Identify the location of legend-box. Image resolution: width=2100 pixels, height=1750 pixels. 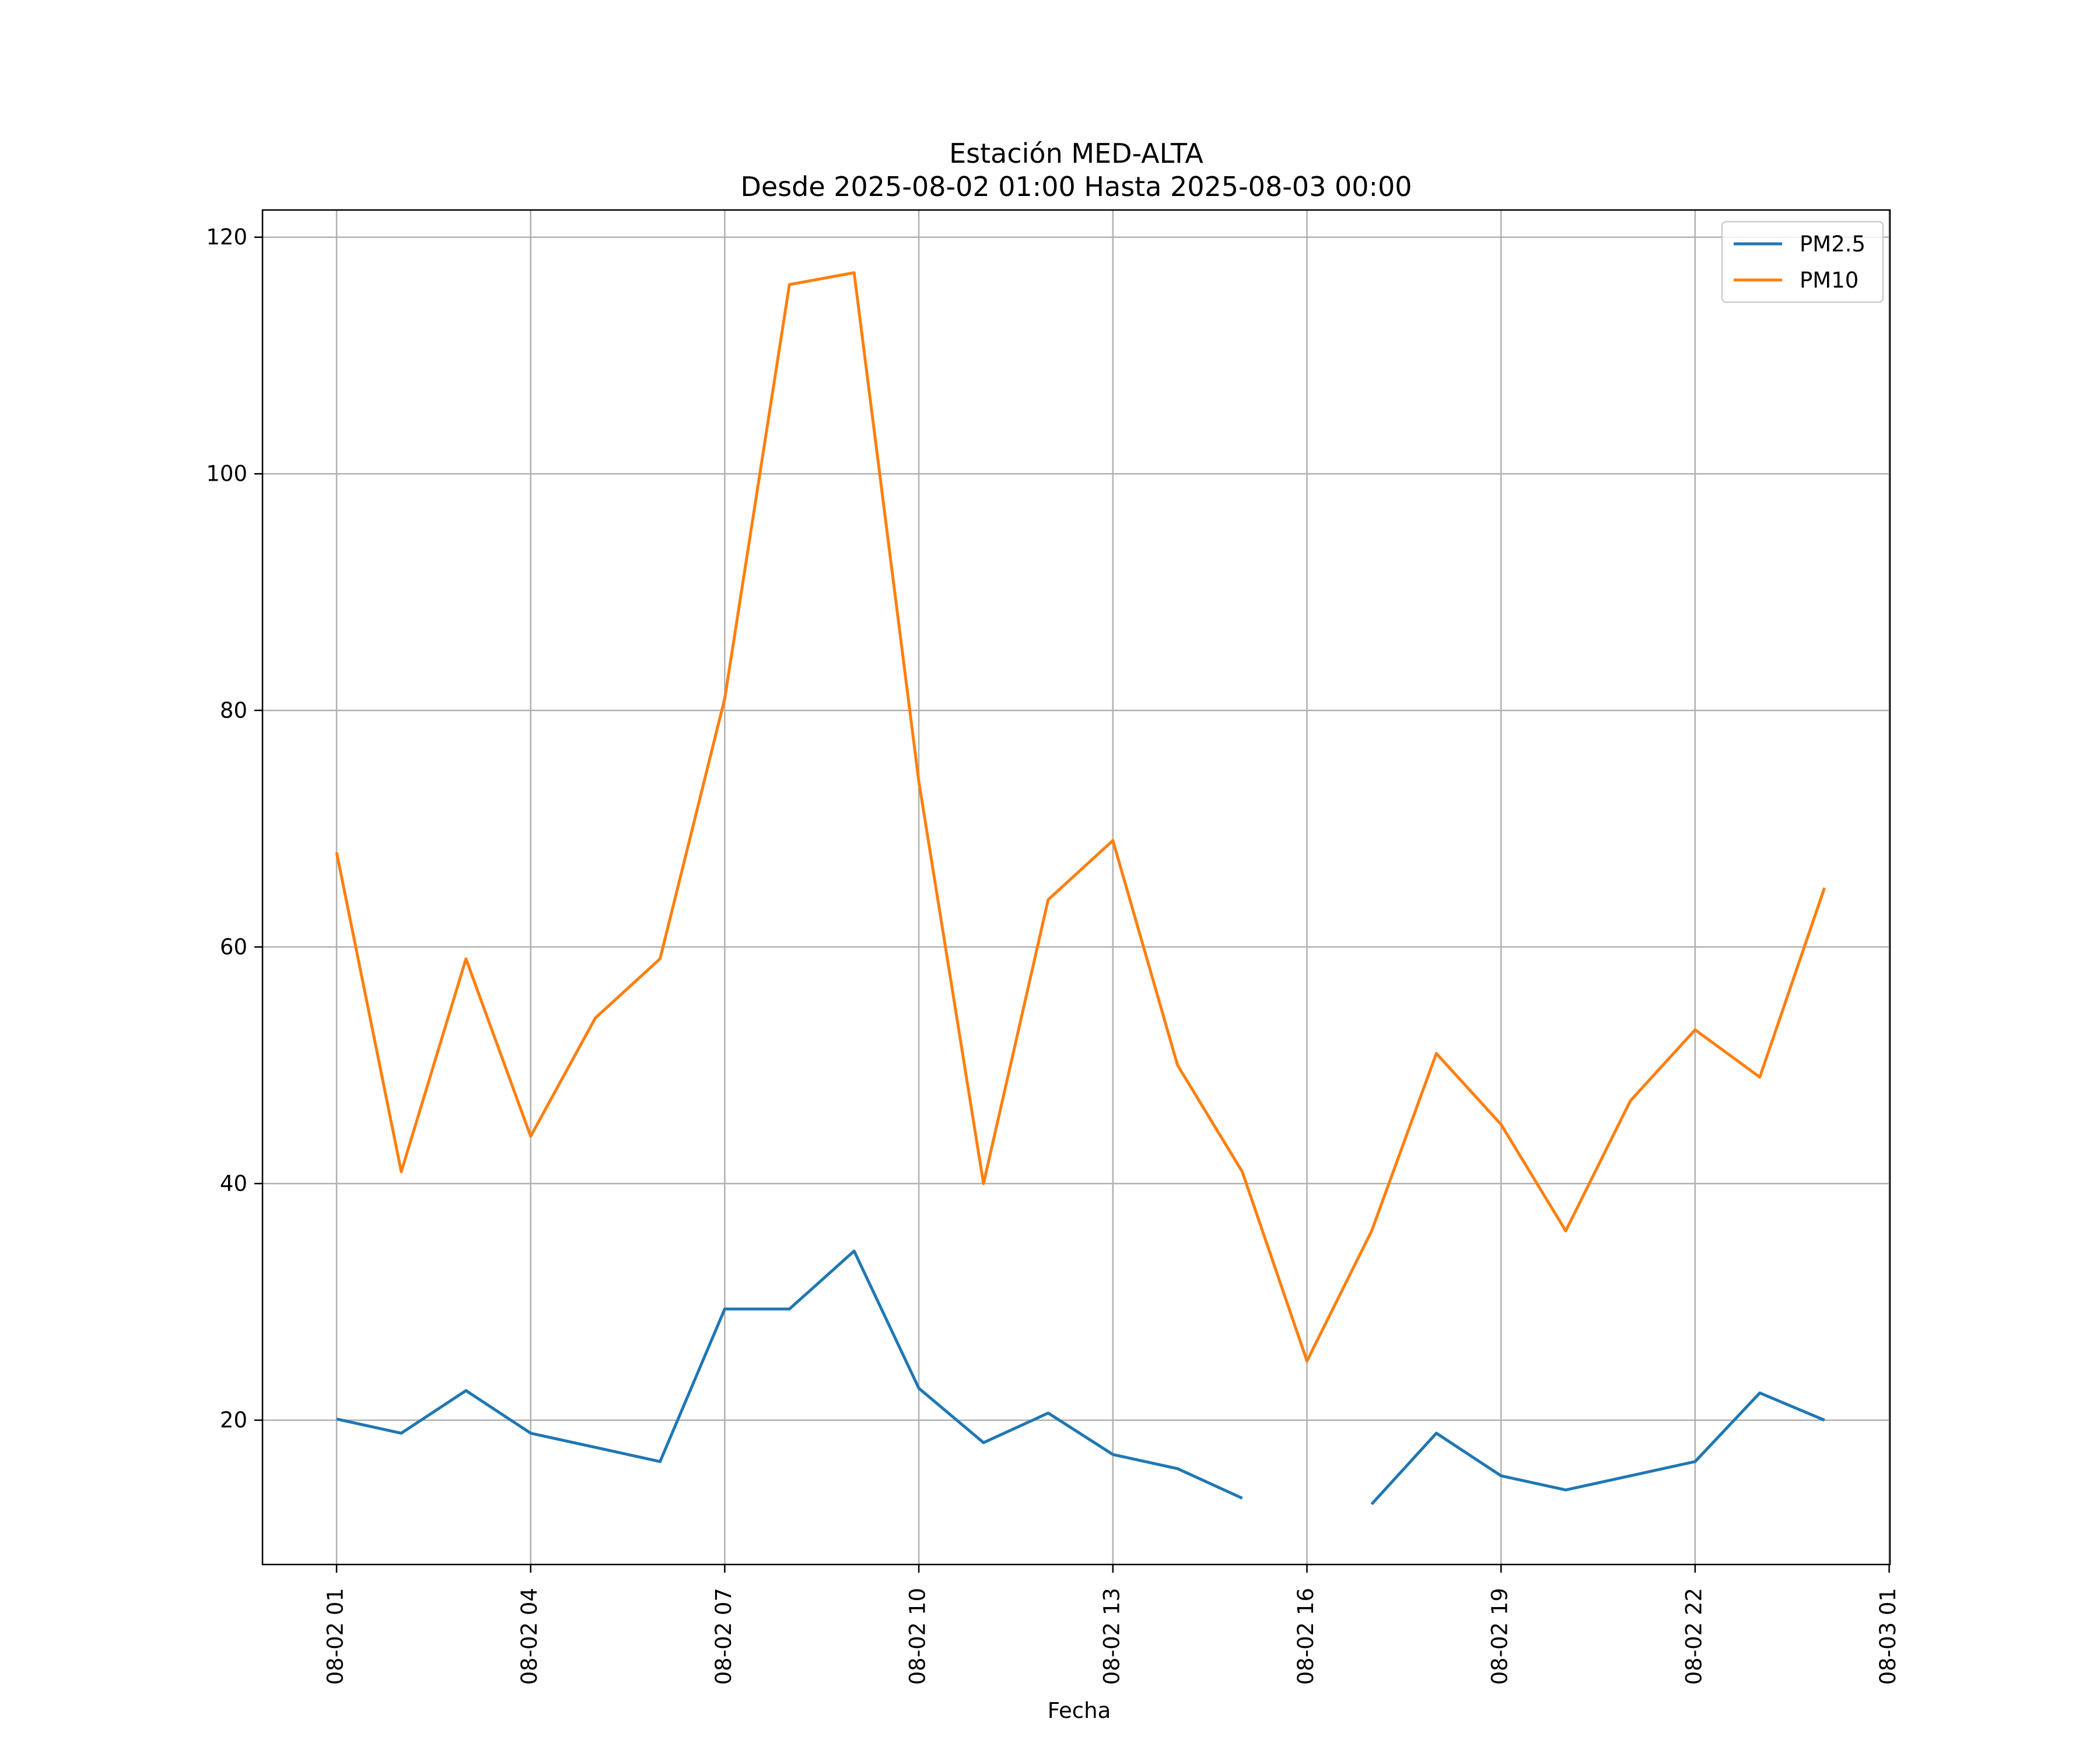
(1803, 261).